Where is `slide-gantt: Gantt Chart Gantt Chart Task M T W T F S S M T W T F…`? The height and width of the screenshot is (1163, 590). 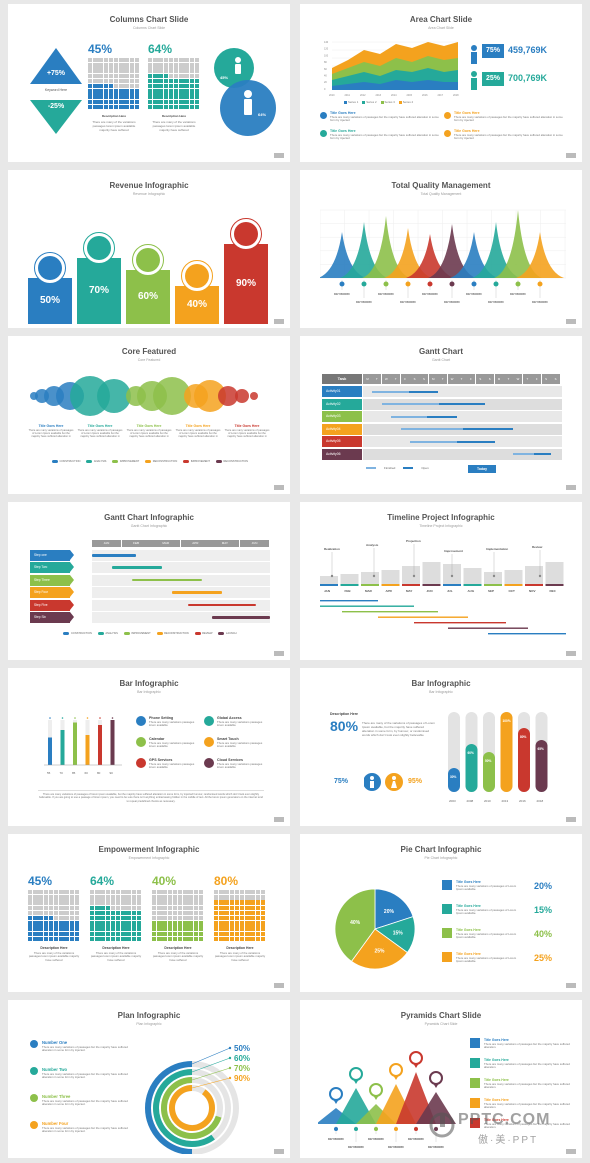 slide-gantt: Gantt Chart Gantt Chart Task M T W T F S S M T W T F… is located at coordinates (441, 415).